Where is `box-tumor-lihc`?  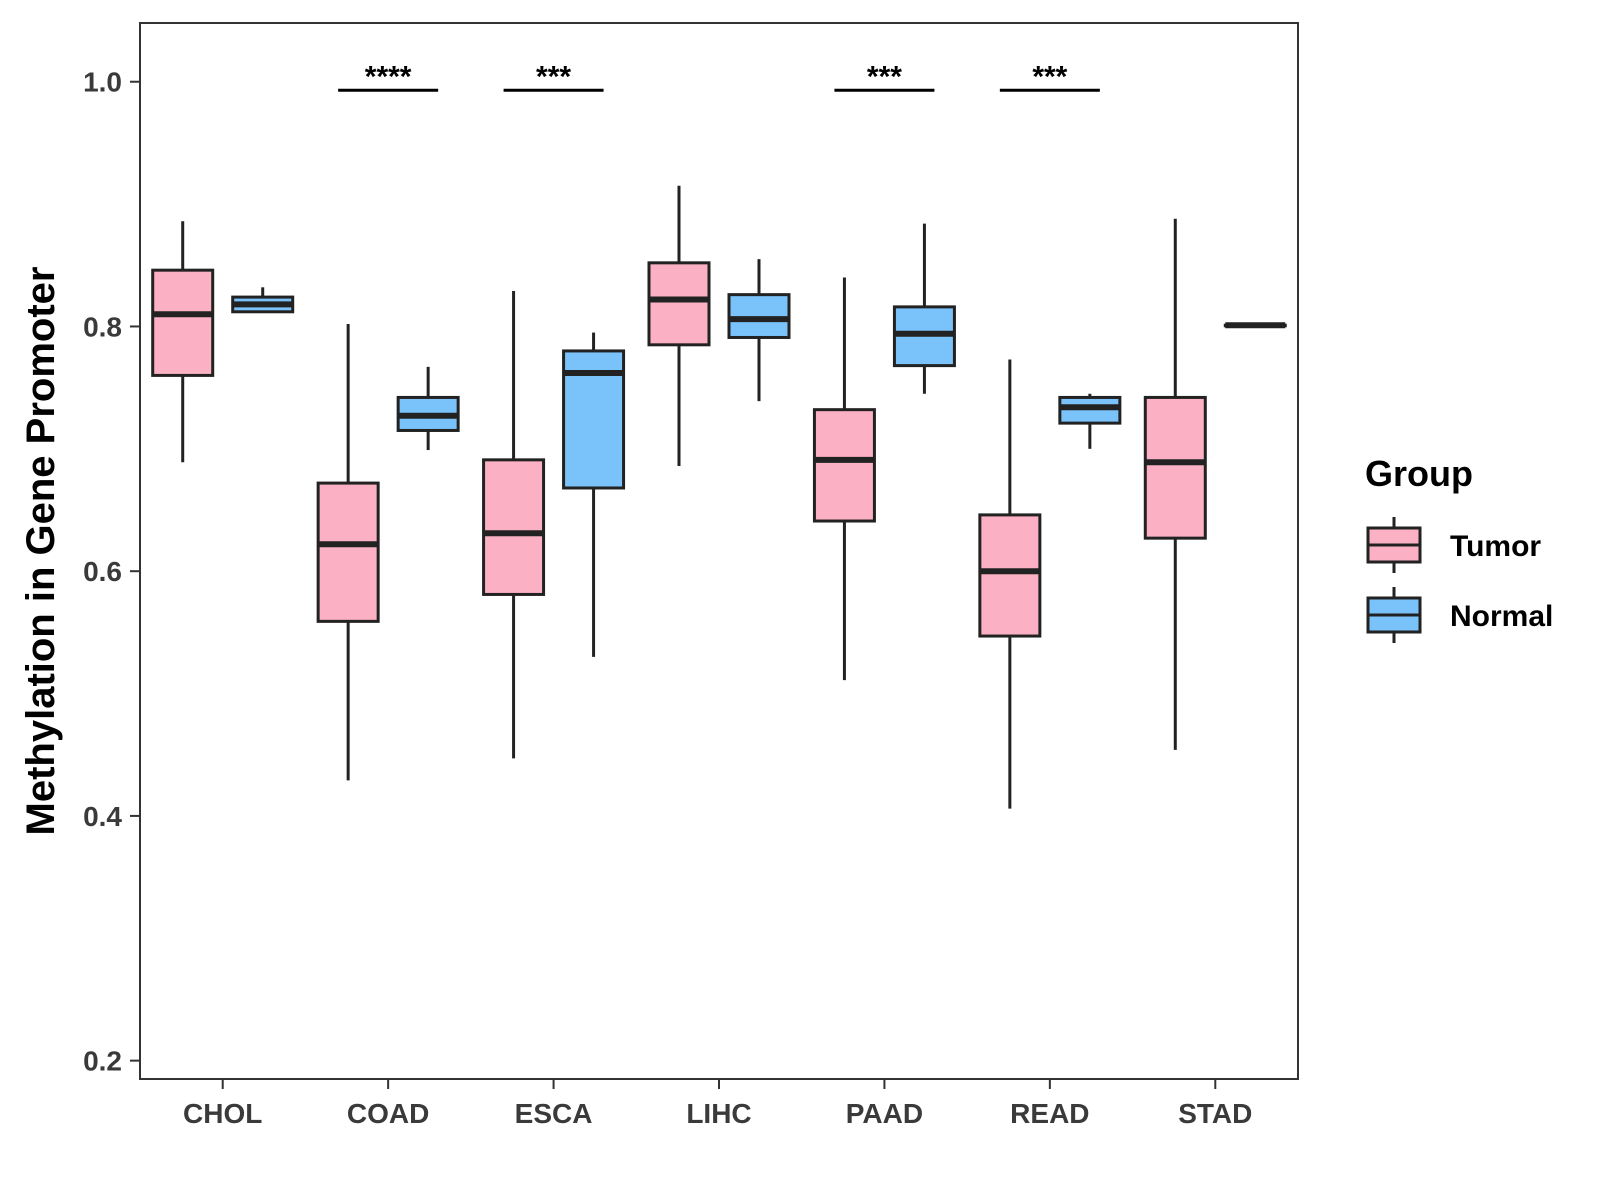 box-tumor-lihc is located at coordinates (679, 325).